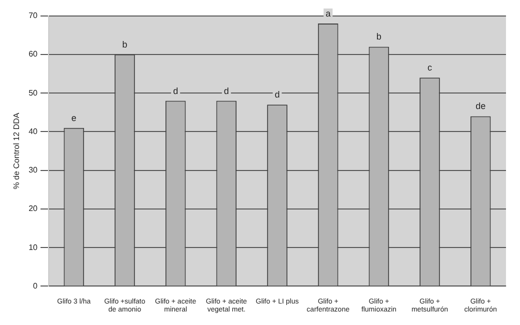 The image size is (520, 325). I want to click on y-tick-label: 20, so click(33, 209).